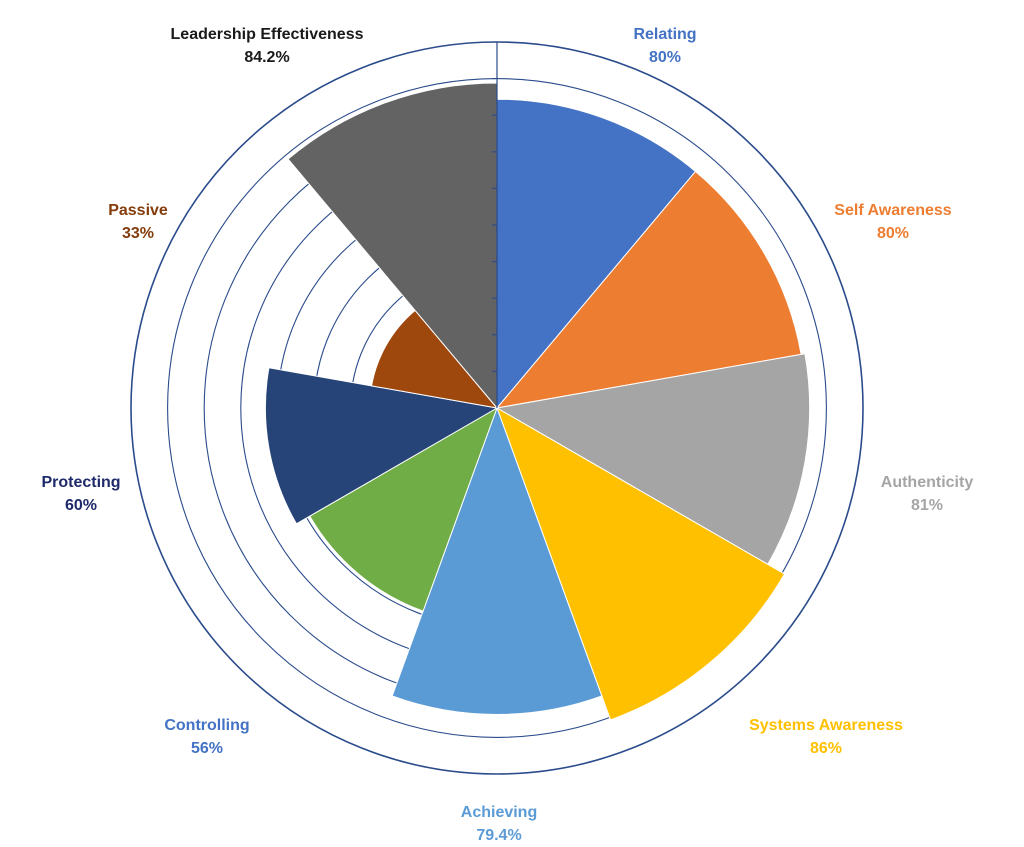  Describe the element at coordinates (499, 824) in the screenshot. I see `segment-label: Achieving 79.4%` at that location.